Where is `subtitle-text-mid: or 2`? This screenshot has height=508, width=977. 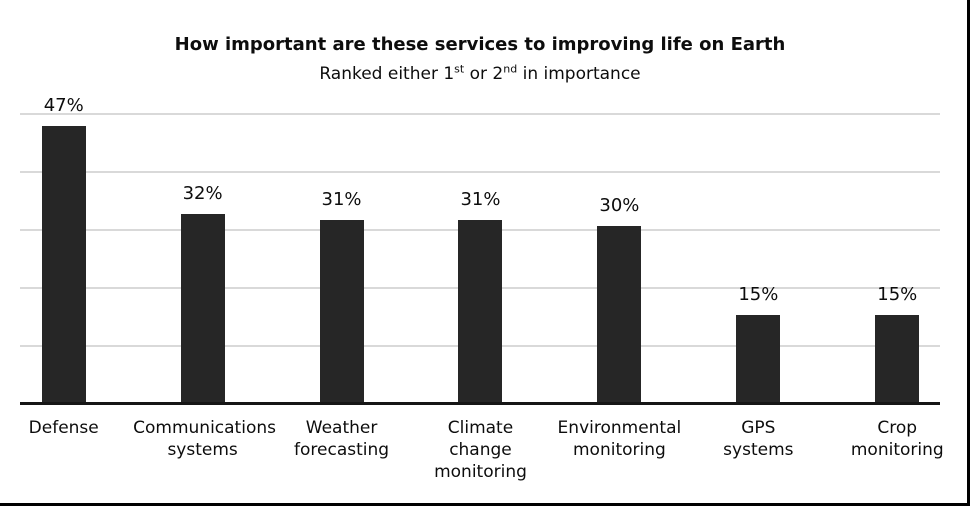 subtitle-text-mid: or 2 is located at coordinates (484, 74).